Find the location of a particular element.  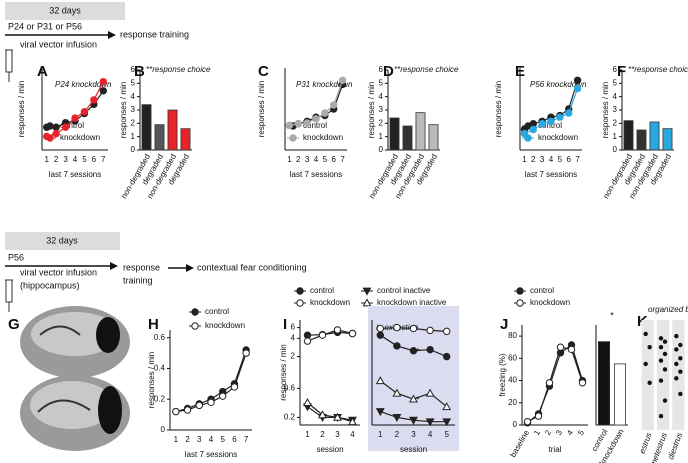

y-tick-label: 20 is located at coordinates (512, 402).